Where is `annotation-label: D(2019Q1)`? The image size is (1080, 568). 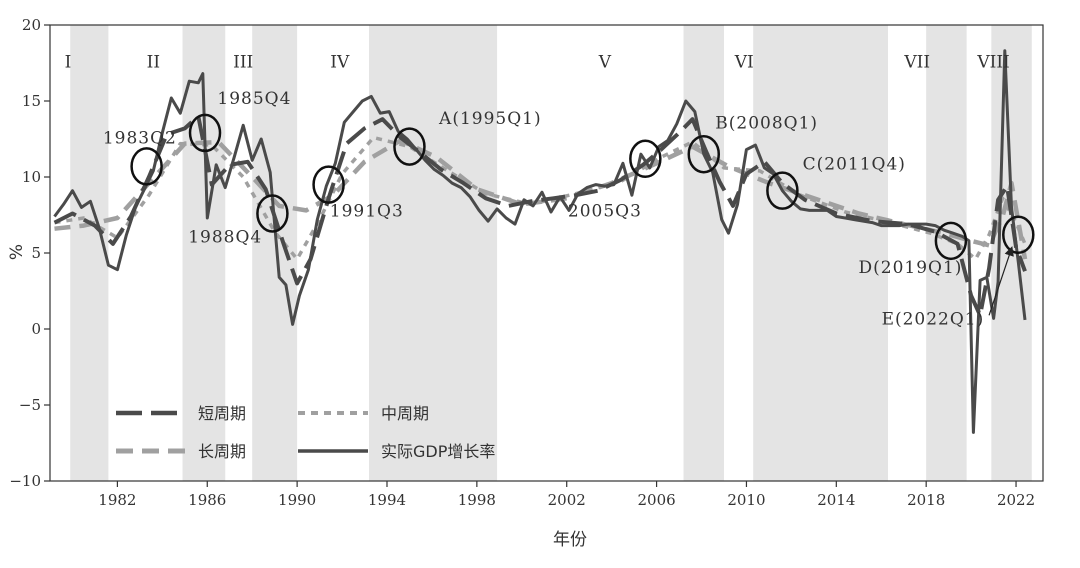 annotation-label: D(2019Q1) is located at coordinates (910, 268).